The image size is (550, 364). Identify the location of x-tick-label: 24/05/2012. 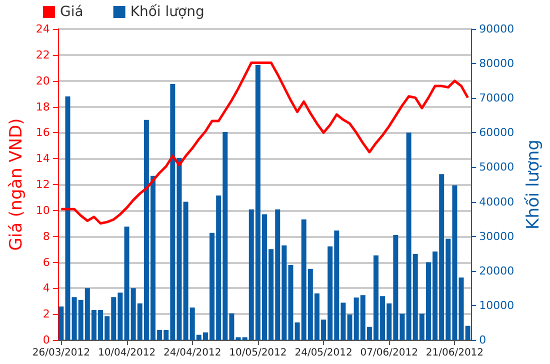
(323, 353).